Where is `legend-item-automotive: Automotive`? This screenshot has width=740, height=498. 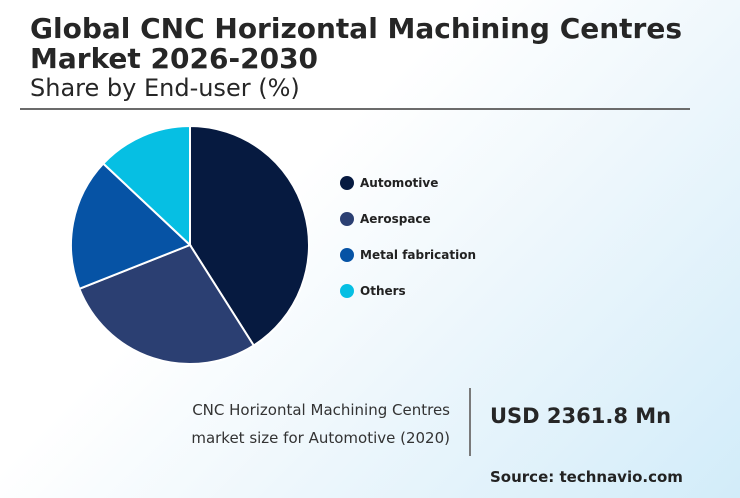 legend-item-automotive: Automotive is located at coordinates (408, 183).